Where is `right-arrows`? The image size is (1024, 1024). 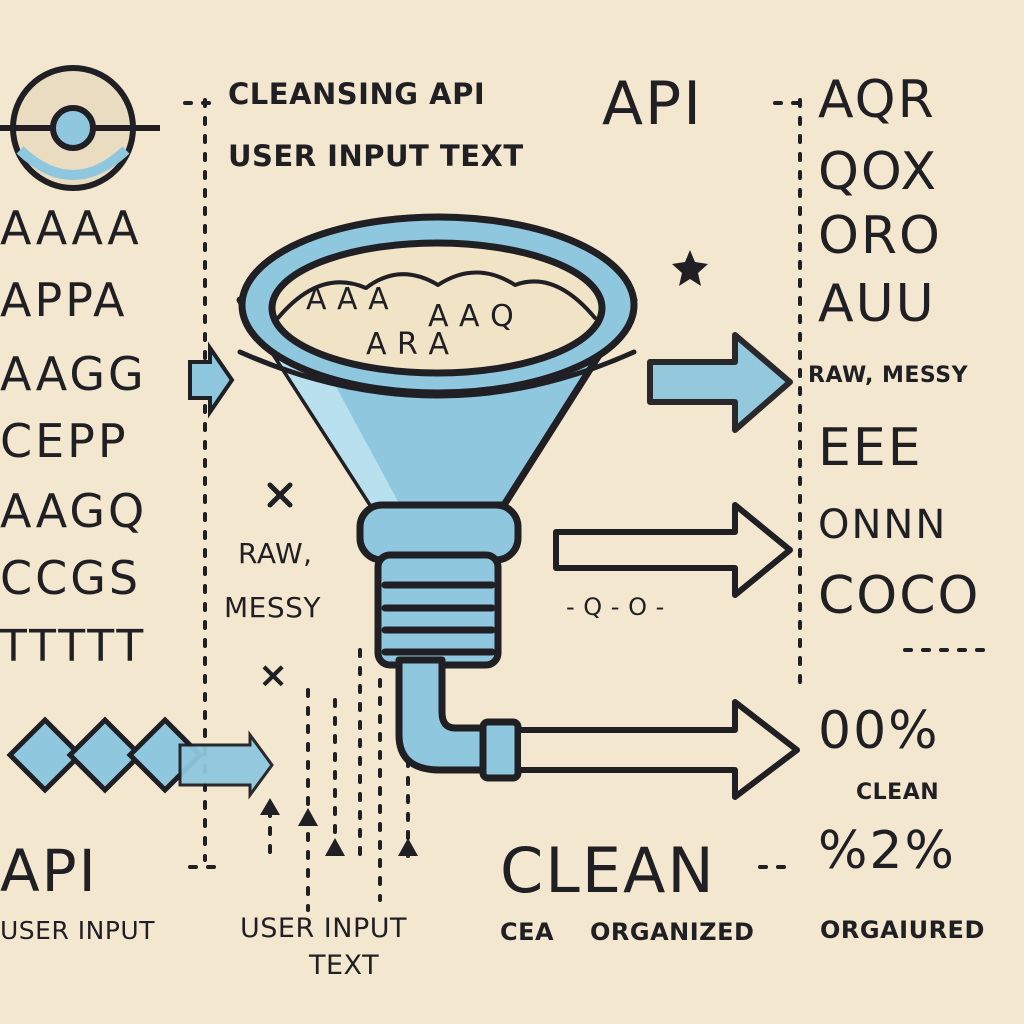 right-arrows is located at coordinates (657, 566).